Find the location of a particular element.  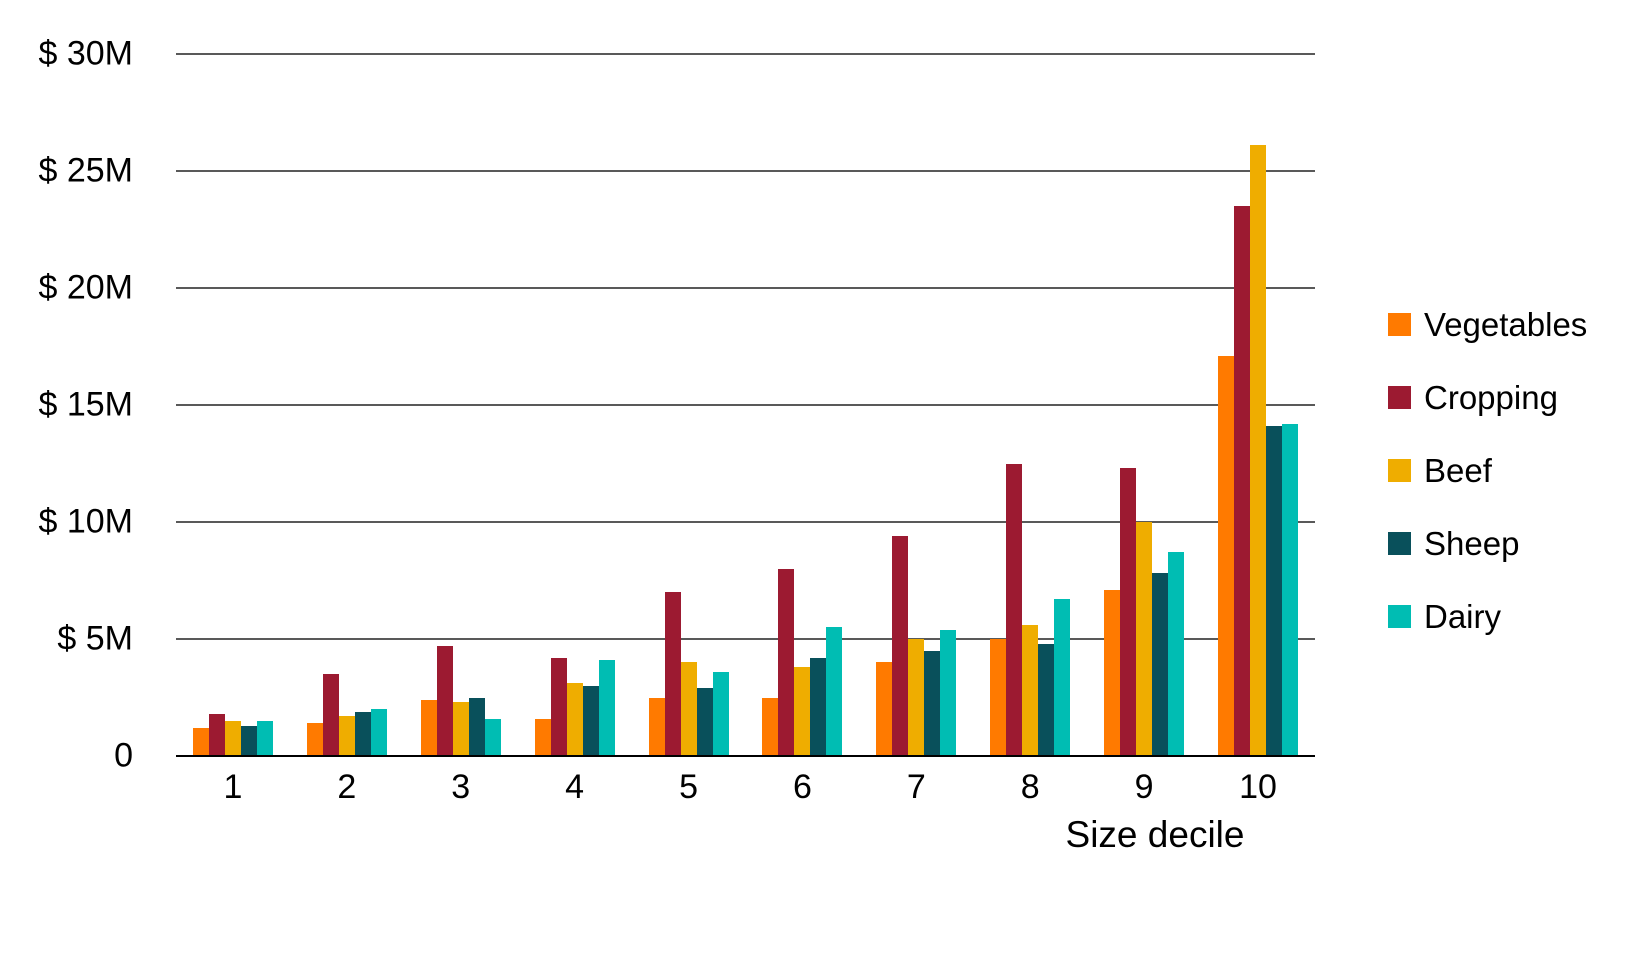

y-axis: 0 $ 5M $ 10M $ 15M $ 20M $ 25M $ 30M is located at coordinates (70, 480).